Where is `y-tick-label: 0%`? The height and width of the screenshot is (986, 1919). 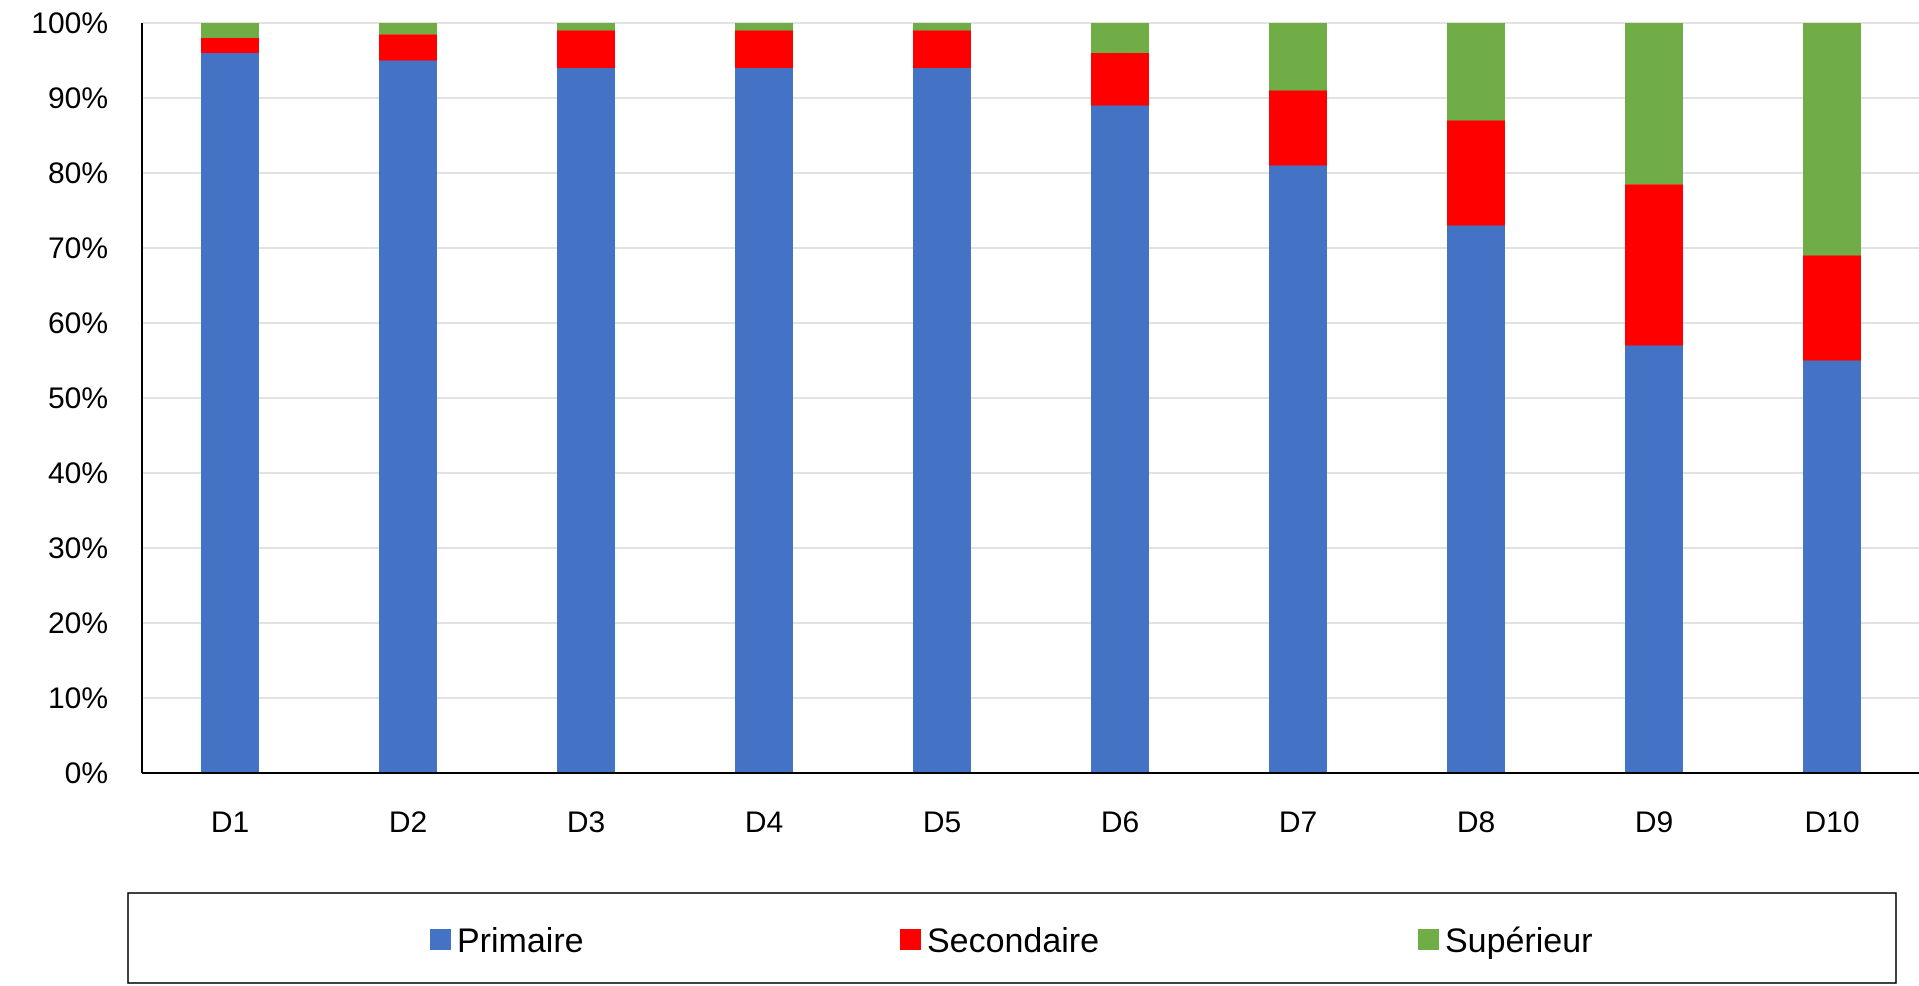
y-tick-label: 0% is located at coordinates (86, 773).